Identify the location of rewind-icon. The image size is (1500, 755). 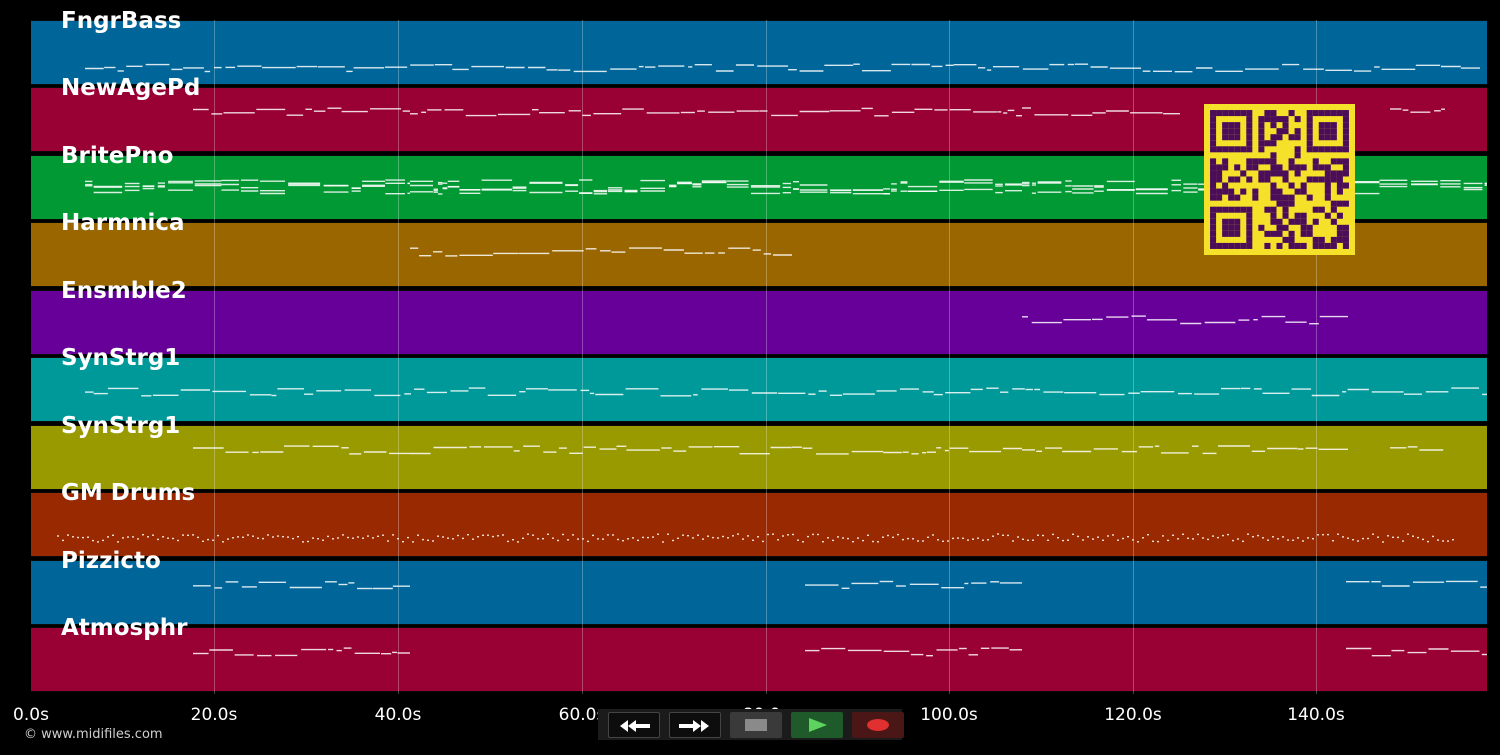
(635, 726).